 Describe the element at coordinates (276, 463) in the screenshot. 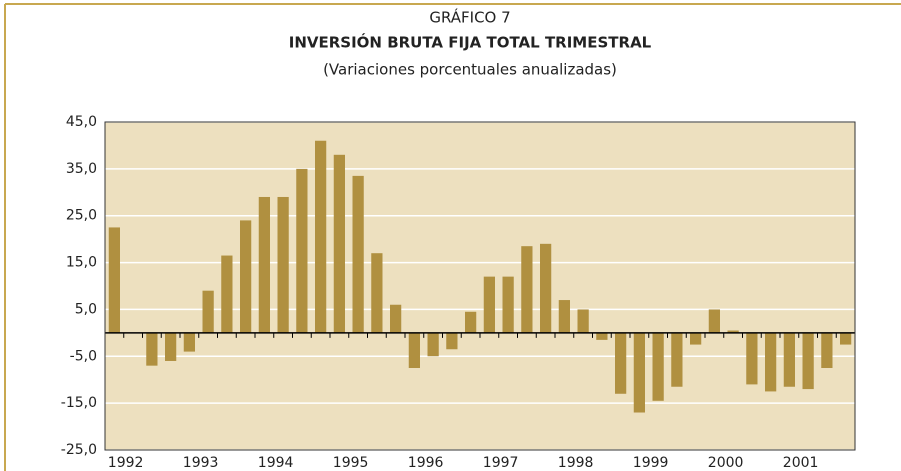

I see `x-tick-label: 1994` at that location.